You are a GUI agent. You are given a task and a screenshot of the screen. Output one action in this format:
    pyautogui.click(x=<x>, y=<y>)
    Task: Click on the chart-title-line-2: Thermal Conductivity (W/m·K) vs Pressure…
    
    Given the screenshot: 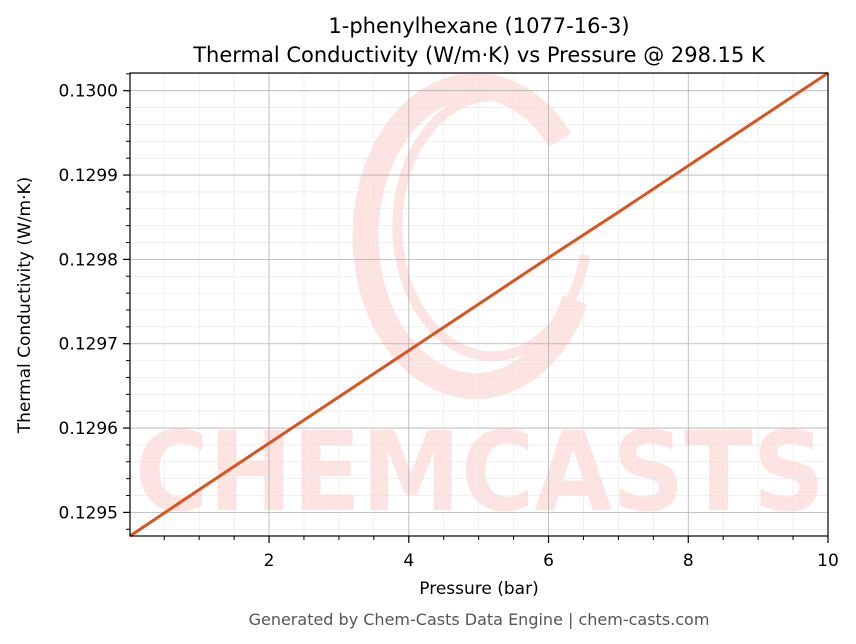 What is the action you would take?
    pyautogui.click(x=479, y=55)
    